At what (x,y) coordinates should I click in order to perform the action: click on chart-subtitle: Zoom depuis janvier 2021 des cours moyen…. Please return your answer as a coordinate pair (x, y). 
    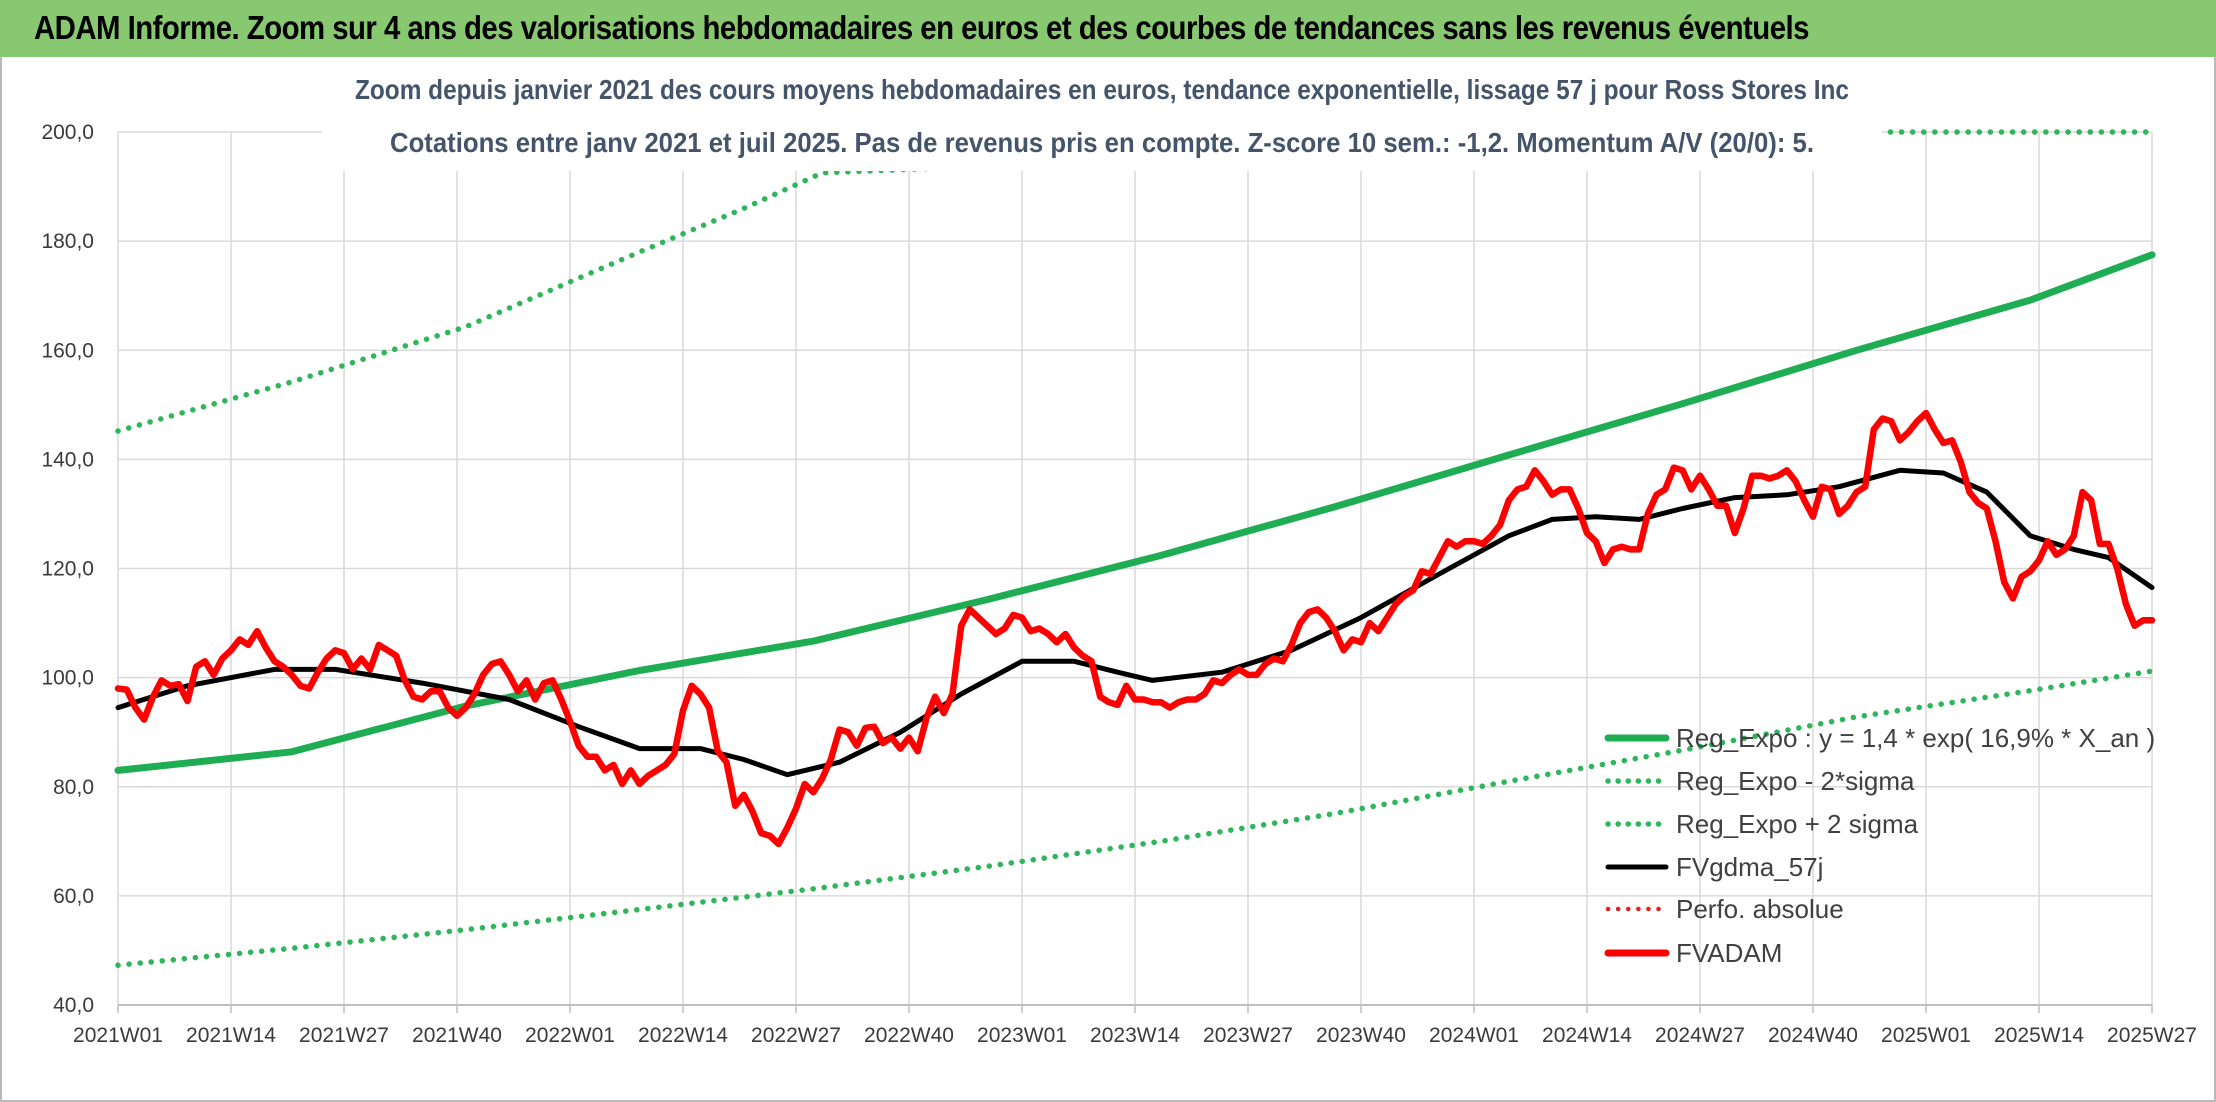
    Looking at the image, I should click on (1102, 115).